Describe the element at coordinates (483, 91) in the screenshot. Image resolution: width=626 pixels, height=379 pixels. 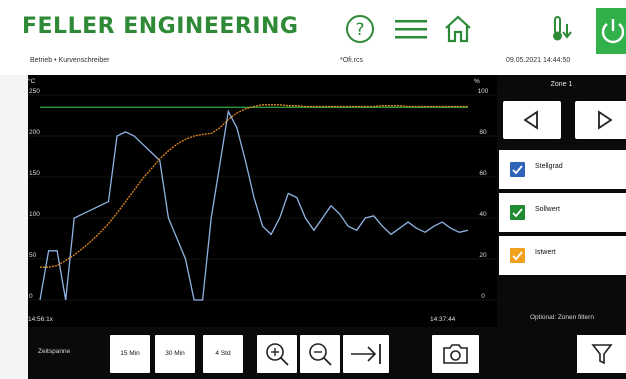
I see `right-tick-label: 100` at that location.